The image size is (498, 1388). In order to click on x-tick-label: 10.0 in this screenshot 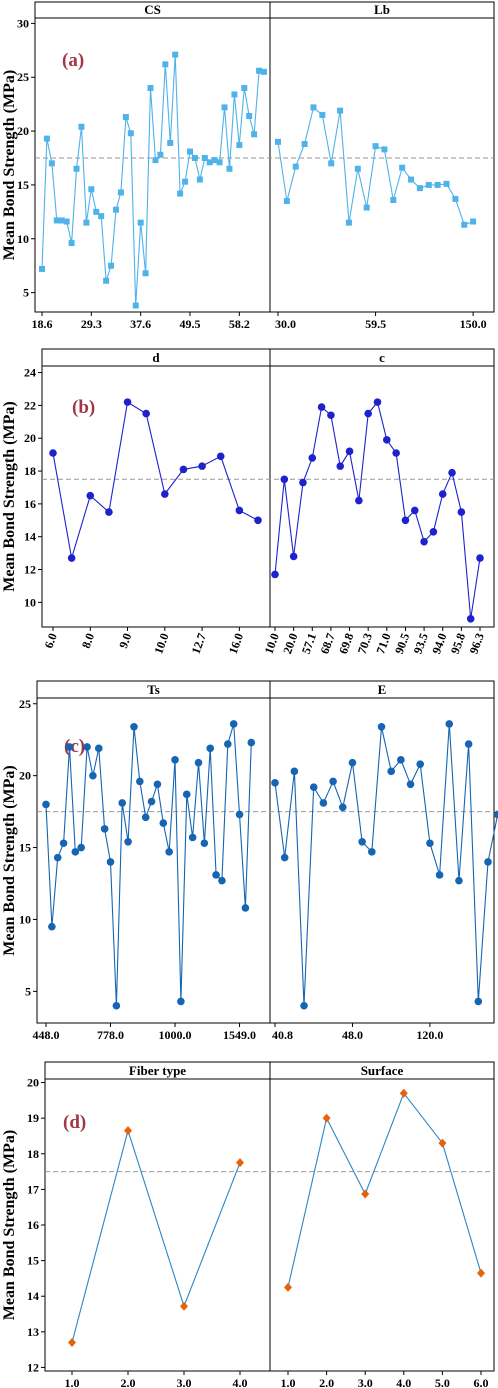, I will do `click(271, 643)`.